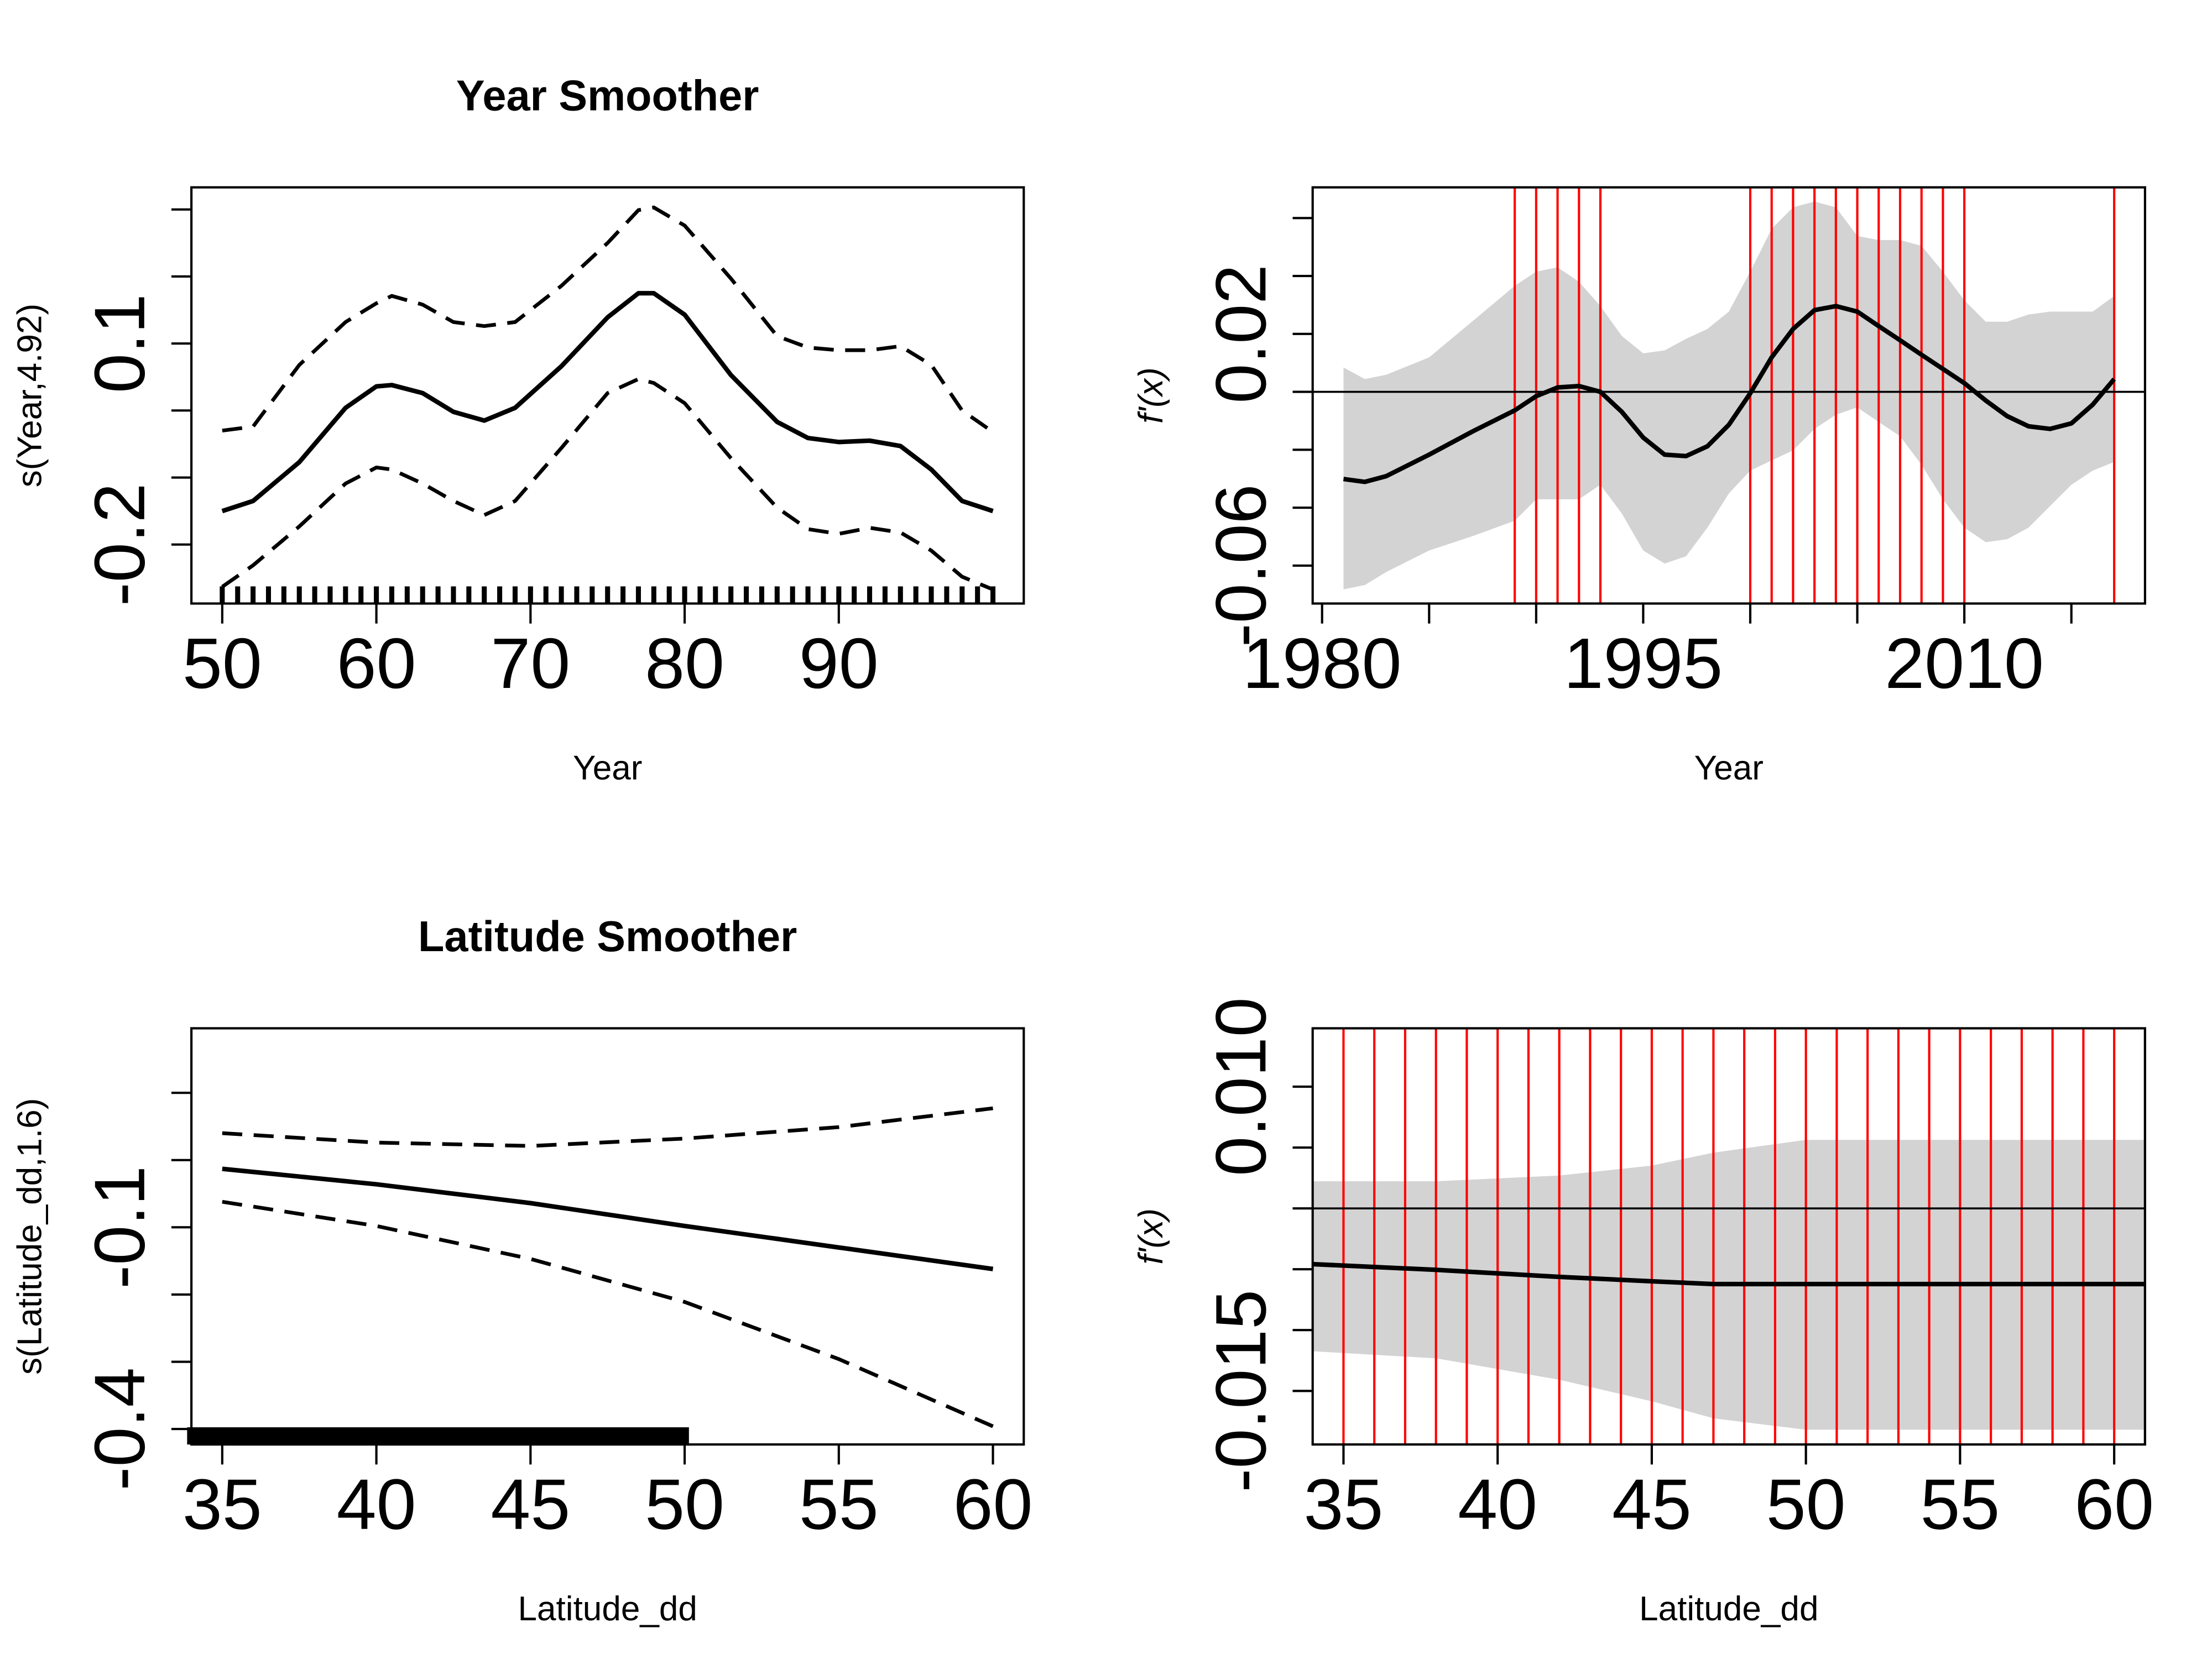  What do you see at coordinates (1241, 1391) in the screenshot?
I see `y-tick-label: -0.015` at bounding box center [1241, 1391].